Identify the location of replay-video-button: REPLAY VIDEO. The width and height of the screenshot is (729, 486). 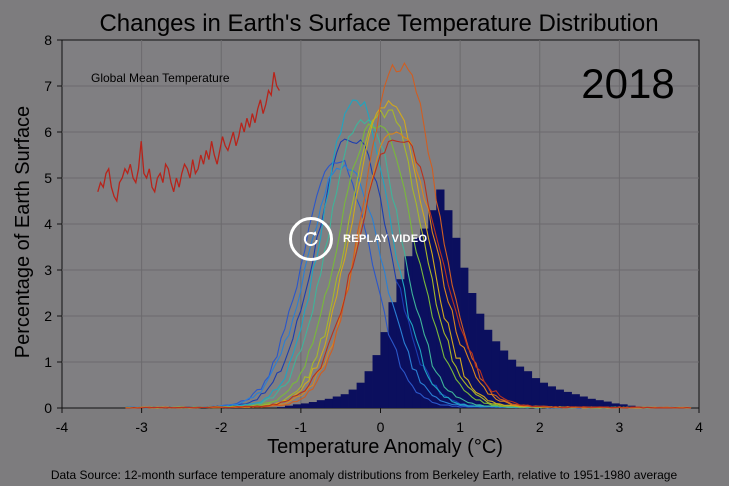
(358, 239).